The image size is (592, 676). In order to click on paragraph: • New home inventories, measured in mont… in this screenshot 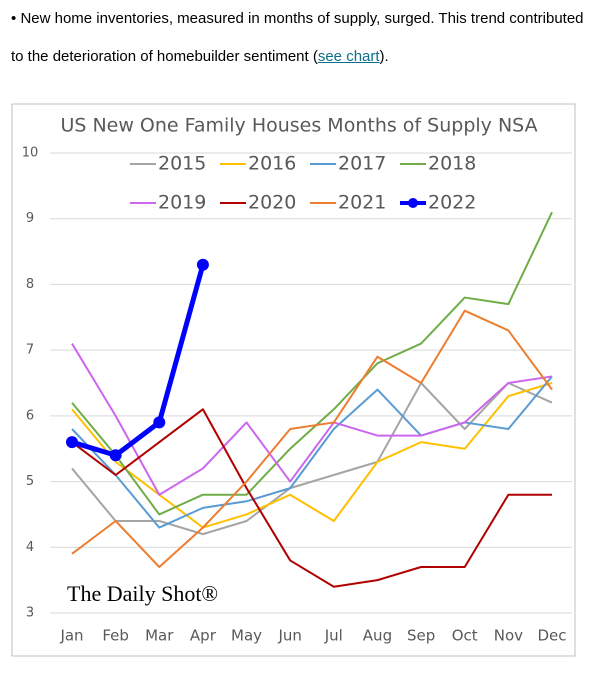, I will do `click(301, 18)`.